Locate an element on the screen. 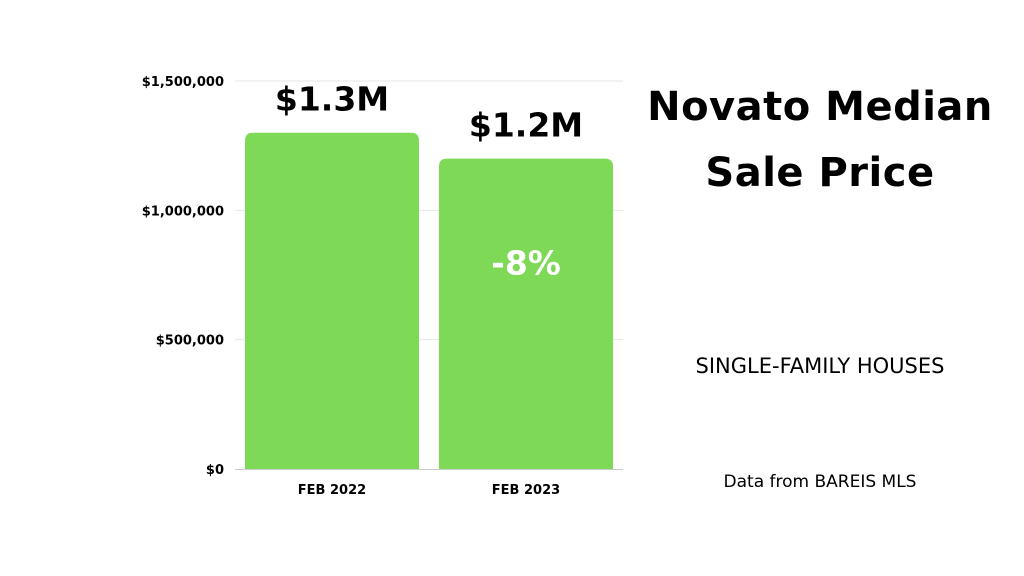  data-source-note: Data from BAREIS MLS is located at coordinates (820, 482).